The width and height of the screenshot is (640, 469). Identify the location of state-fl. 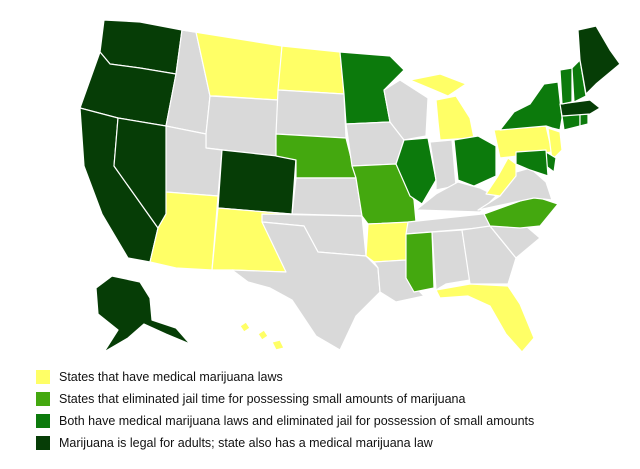
(485, 318).